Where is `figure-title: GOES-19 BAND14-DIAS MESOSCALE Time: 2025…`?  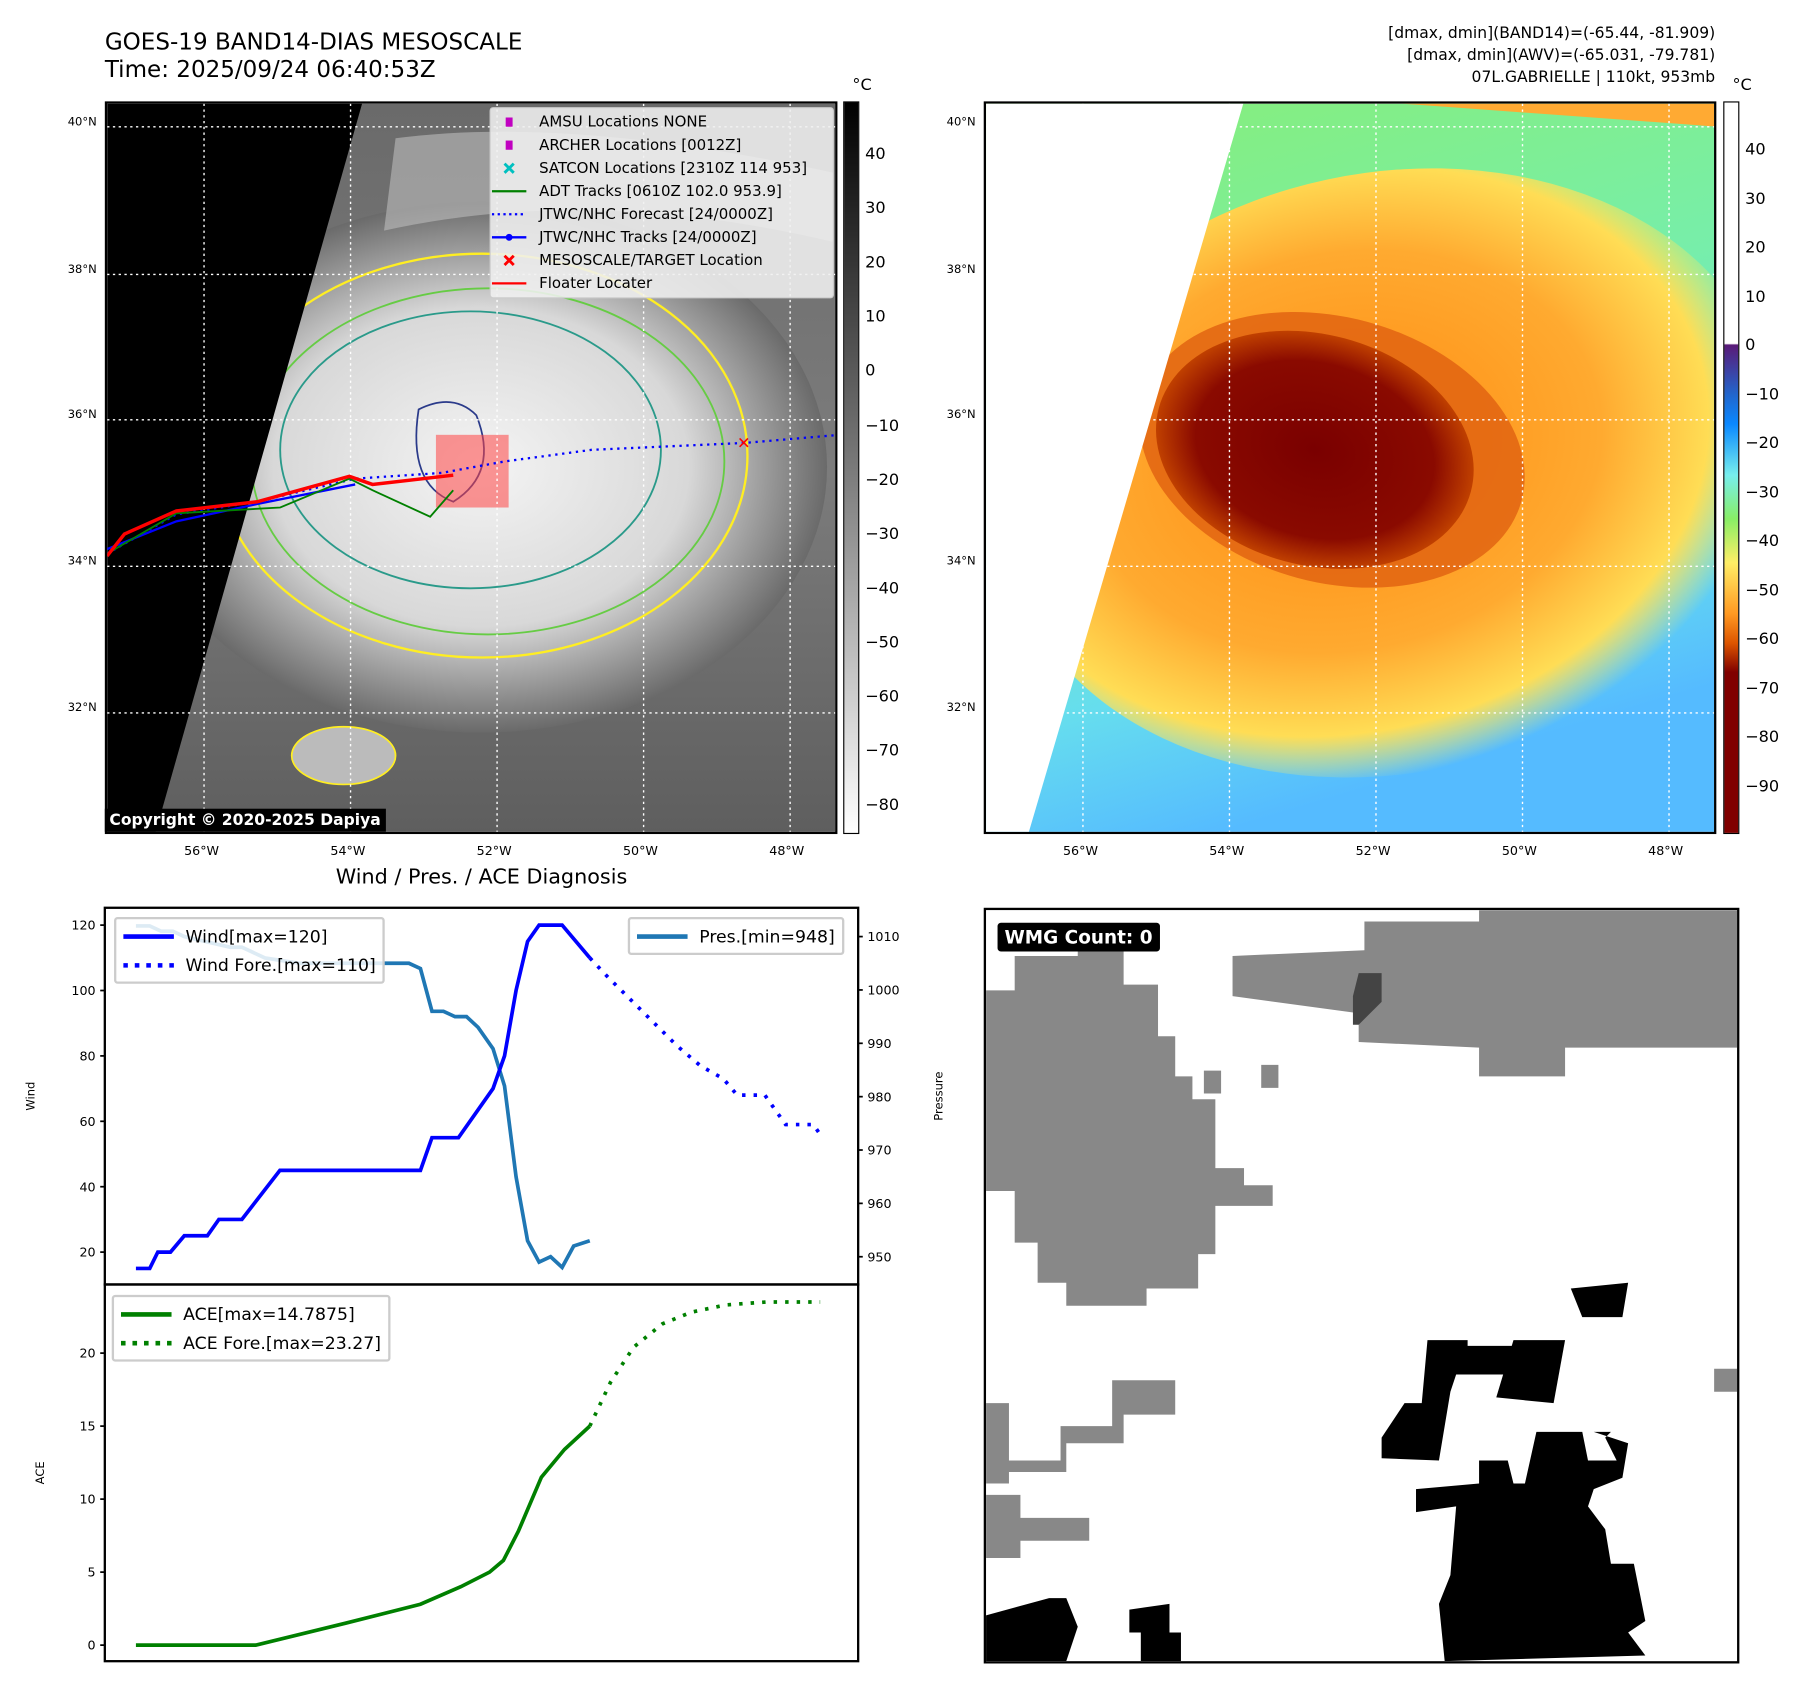
figure-title: GOES-19 BAND14-DIAS MESOSCALE Time: 2025… is located at coordinates (314, 55).